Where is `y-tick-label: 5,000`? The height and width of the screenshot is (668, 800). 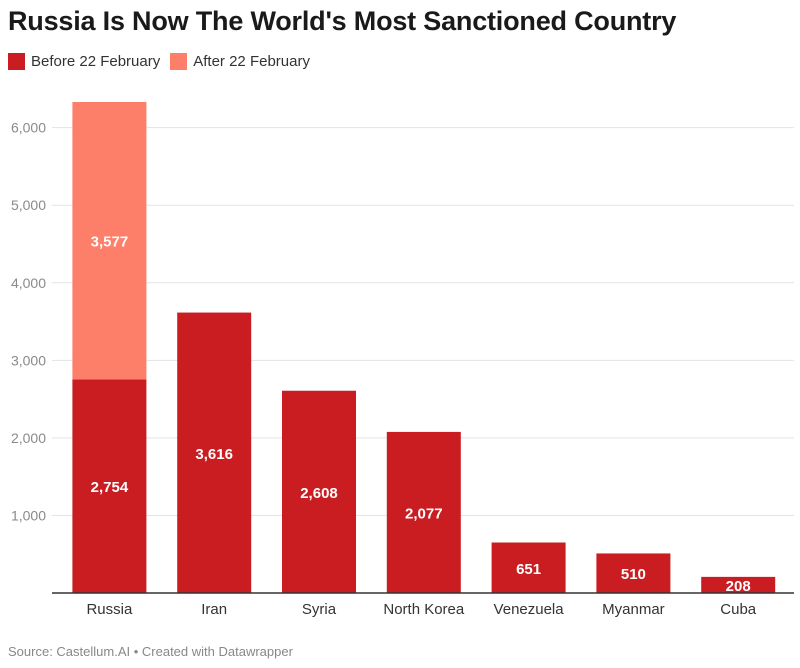
y-tick-label: 5,000 is located at coordinates (28, 205).